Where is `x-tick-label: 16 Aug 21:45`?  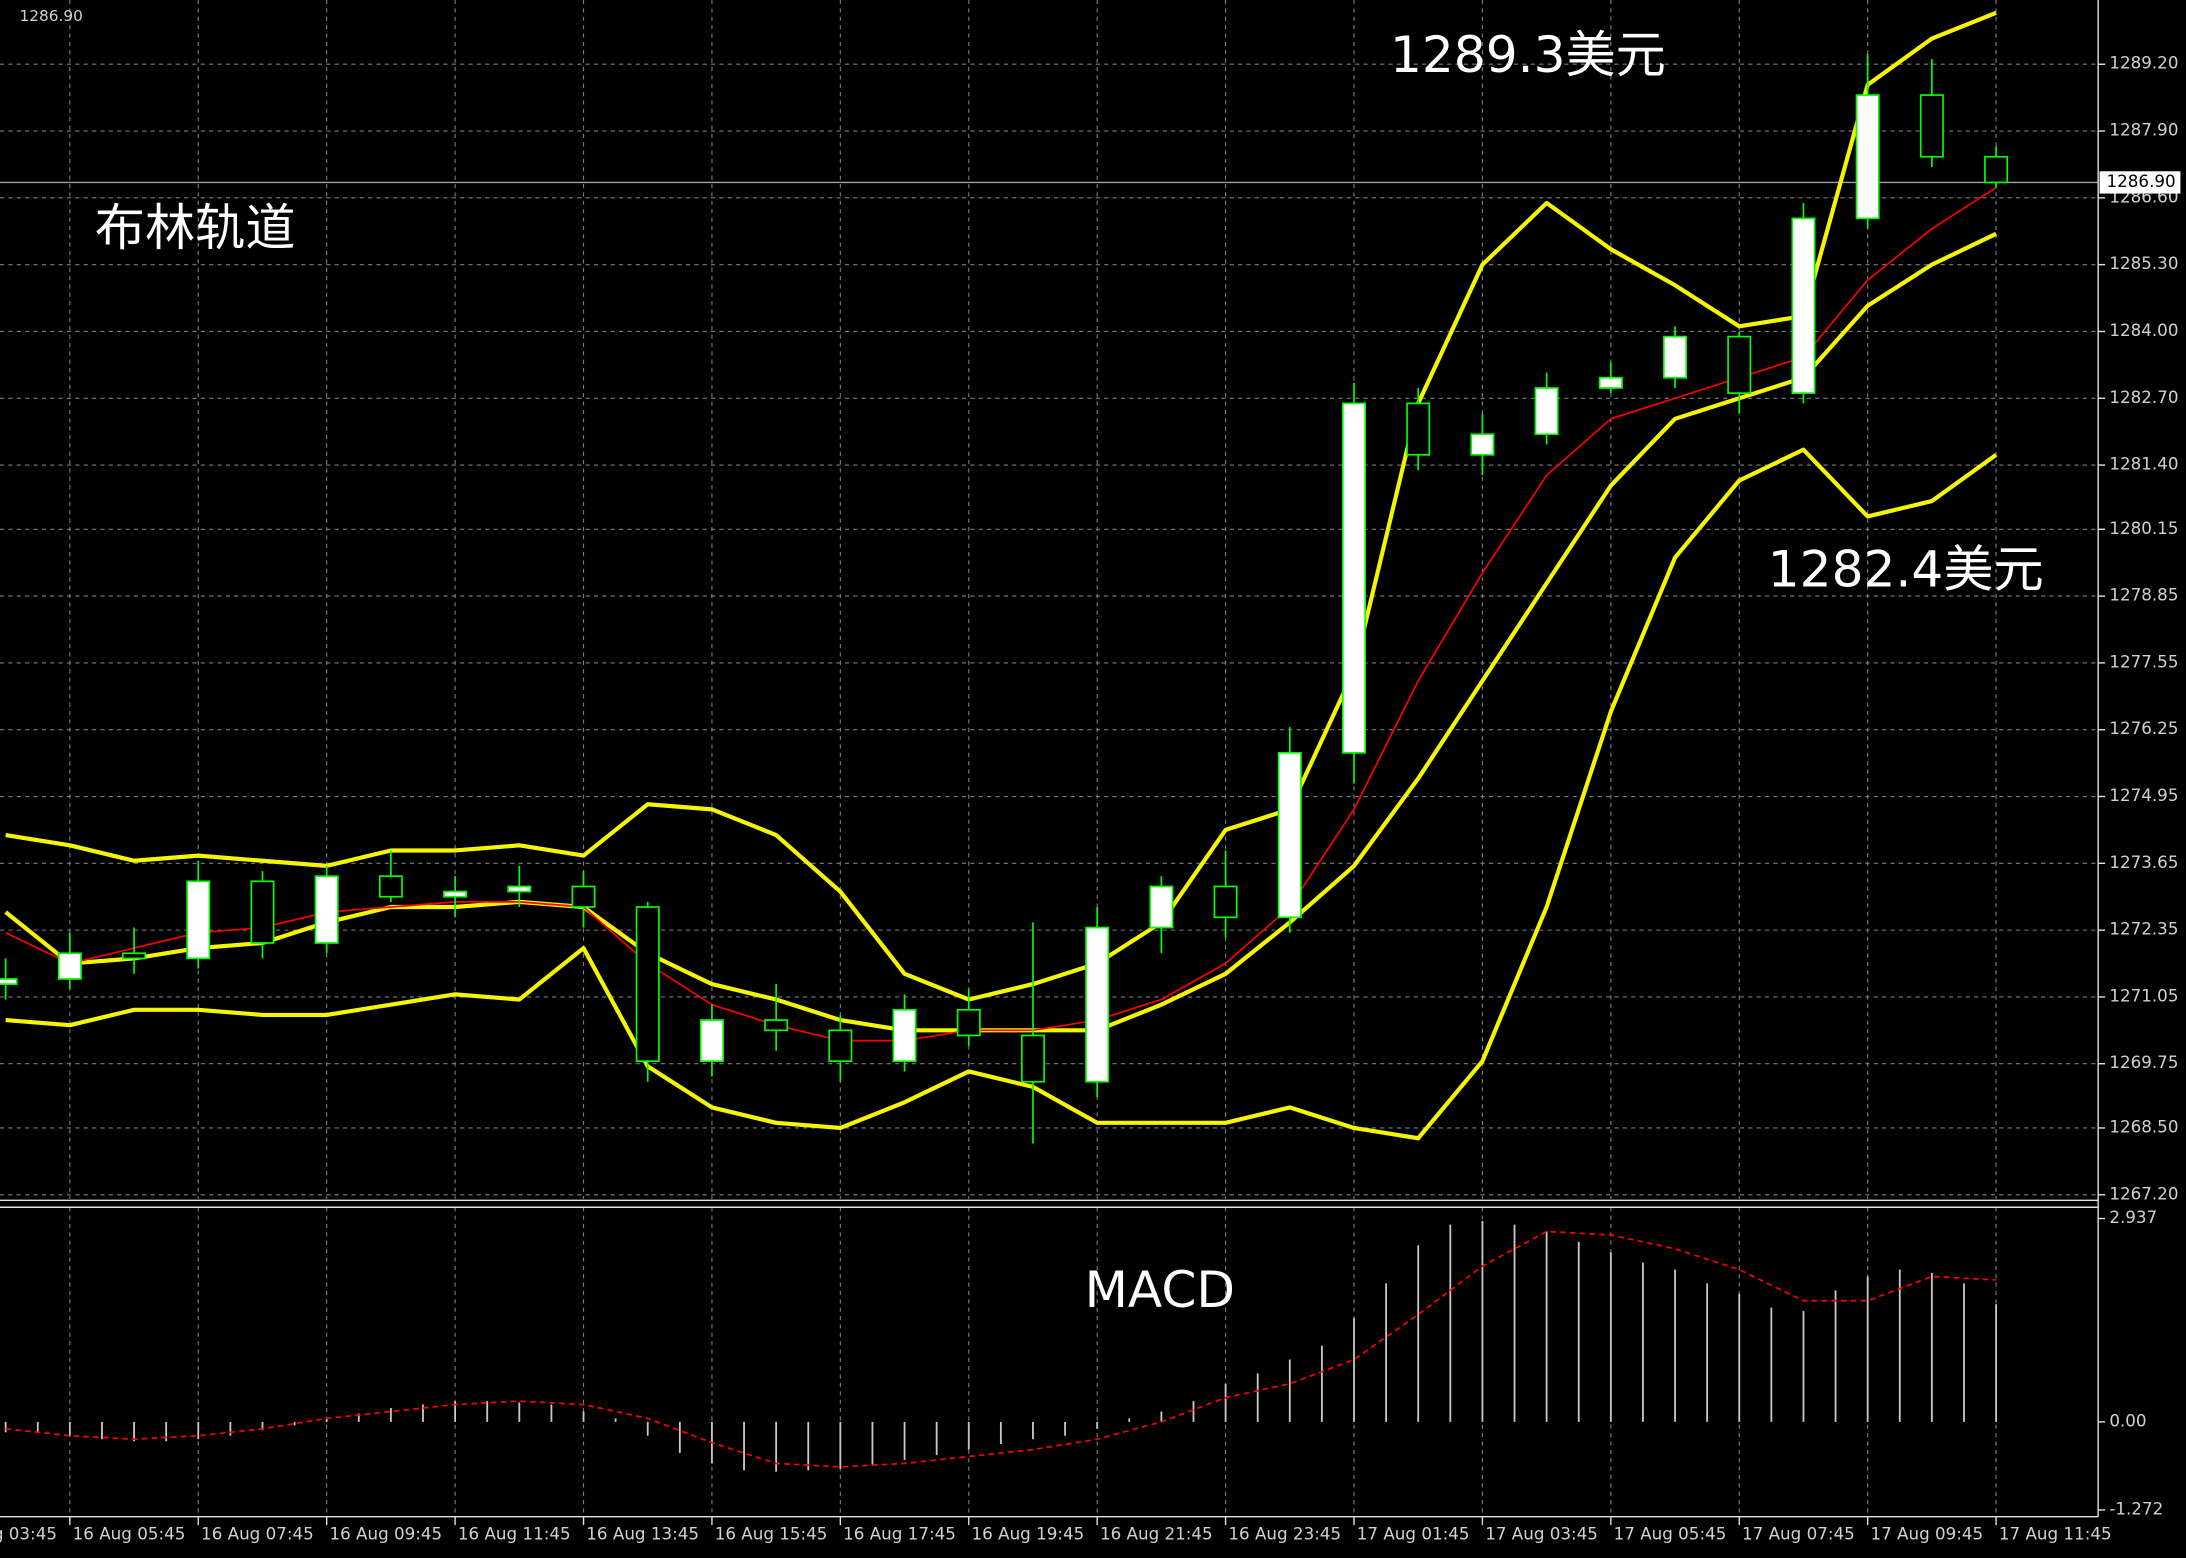 x-tick-label: 16 Aug 21:45 is located at coordinates (1156, 1533).